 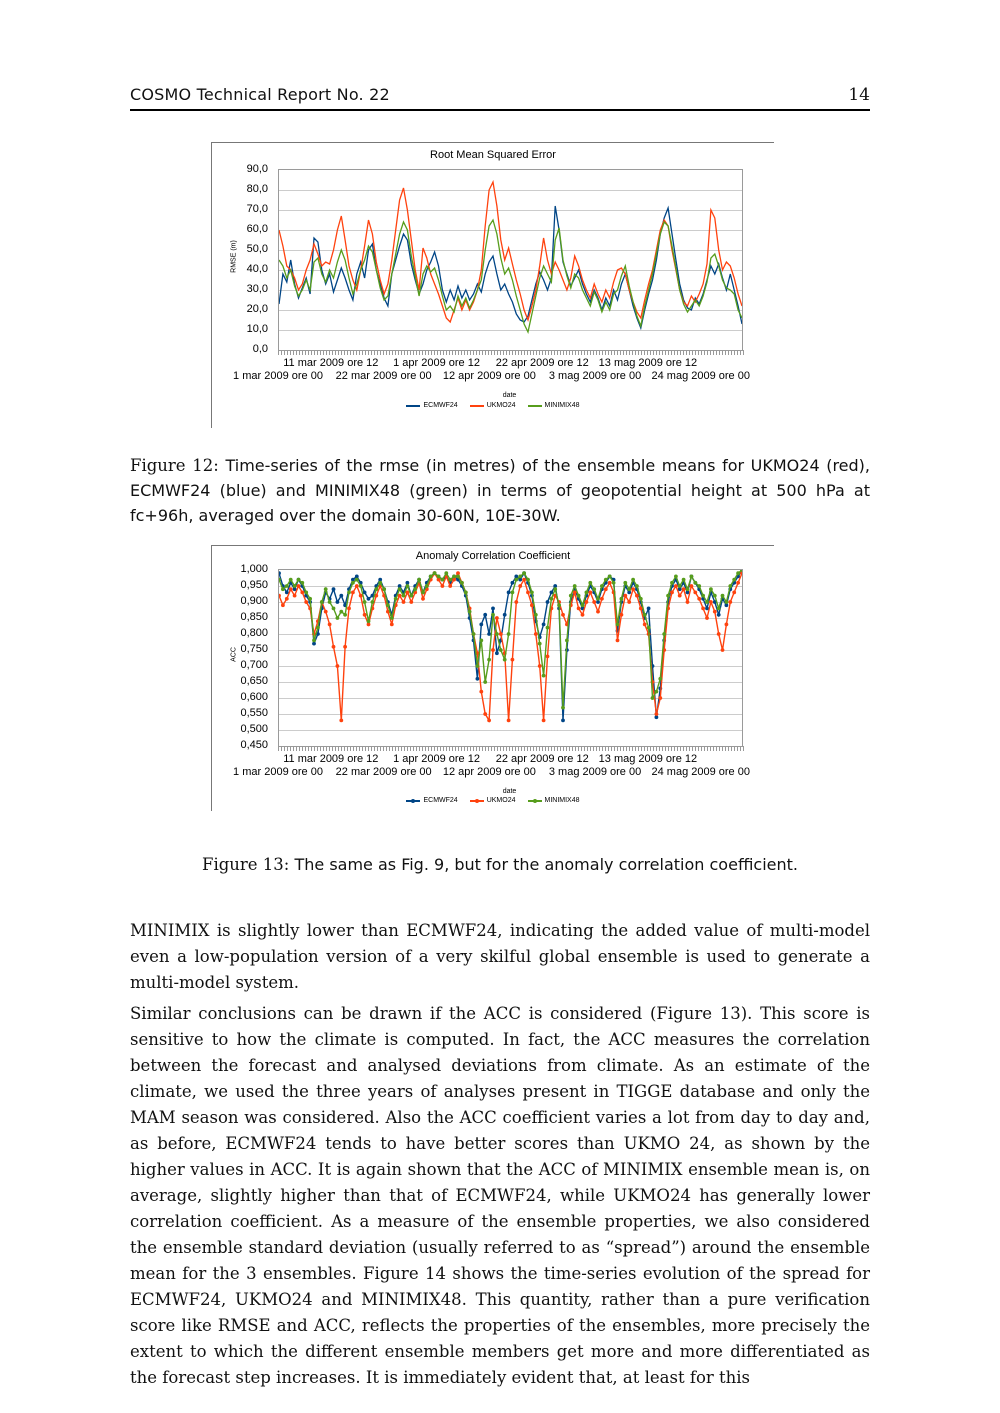 What do you see at coordinates (257, 269) in the screenshot?
I see `y-tick-label: 40,0` at bounding box center [257, 269].